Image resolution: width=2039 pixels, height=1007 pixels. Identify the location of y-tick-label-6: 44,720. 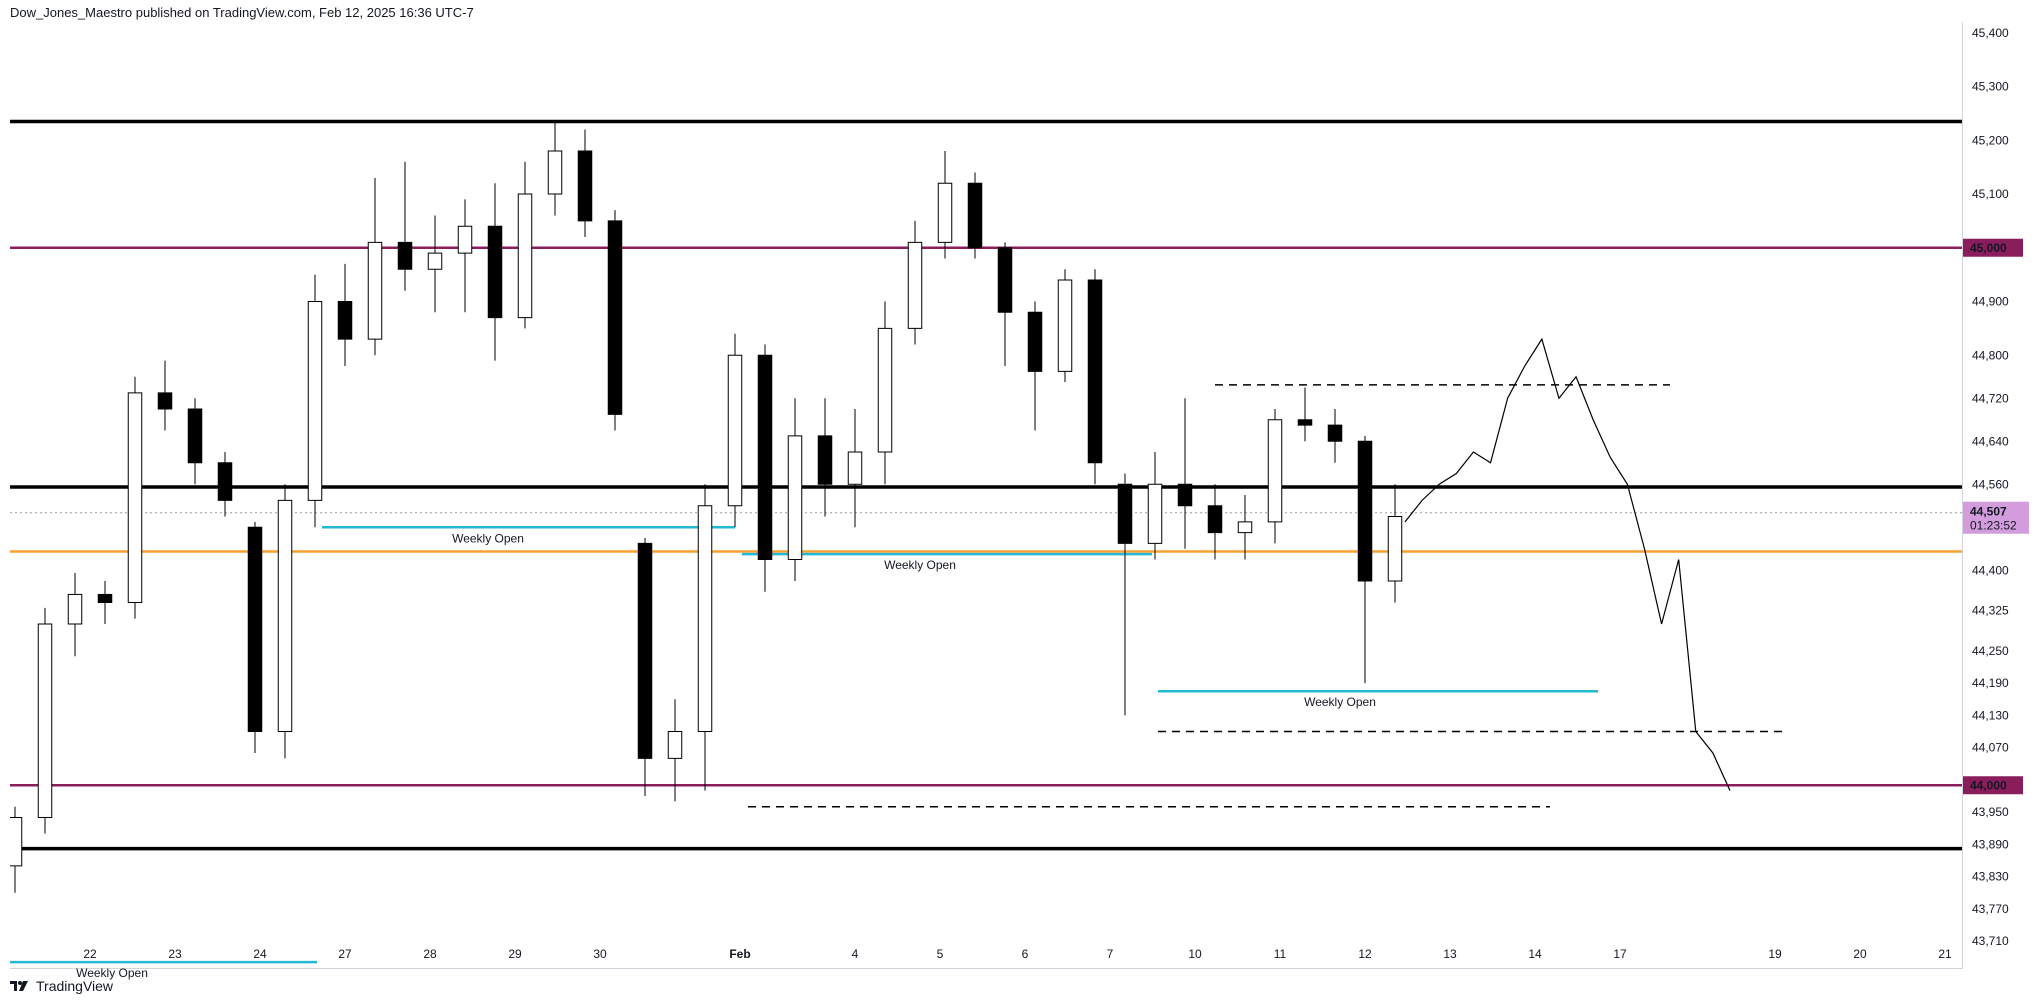
(1990, 398).